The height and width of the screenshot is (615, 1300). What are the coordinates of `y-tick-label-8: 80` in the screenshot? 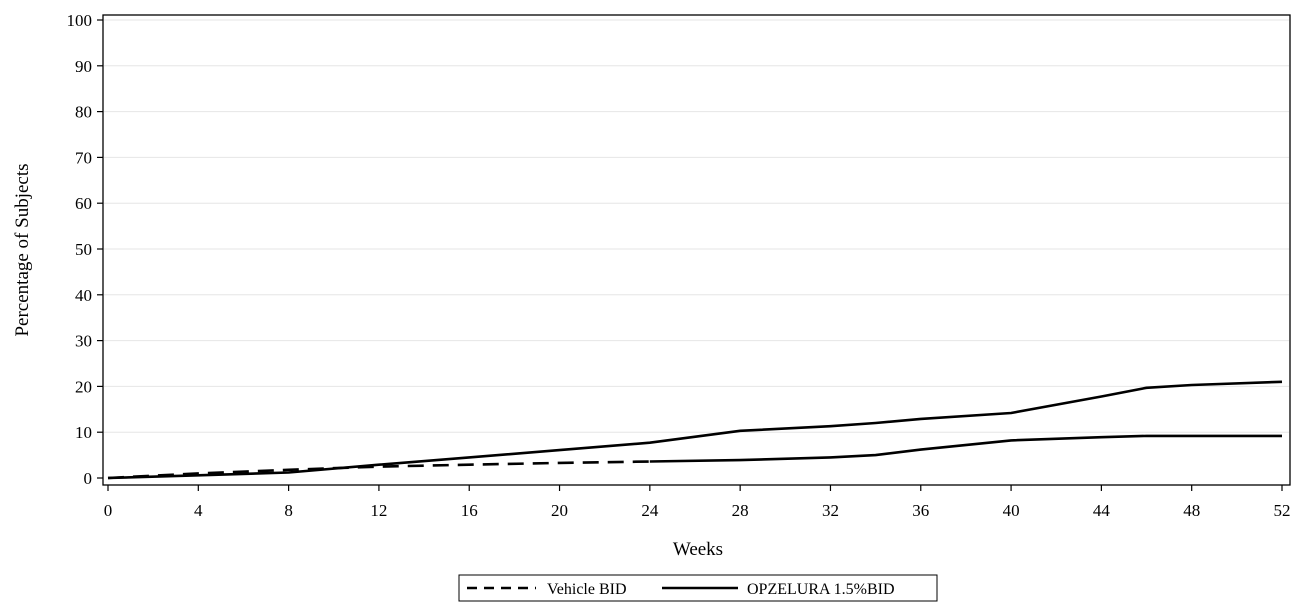 It's located at (83, 112).